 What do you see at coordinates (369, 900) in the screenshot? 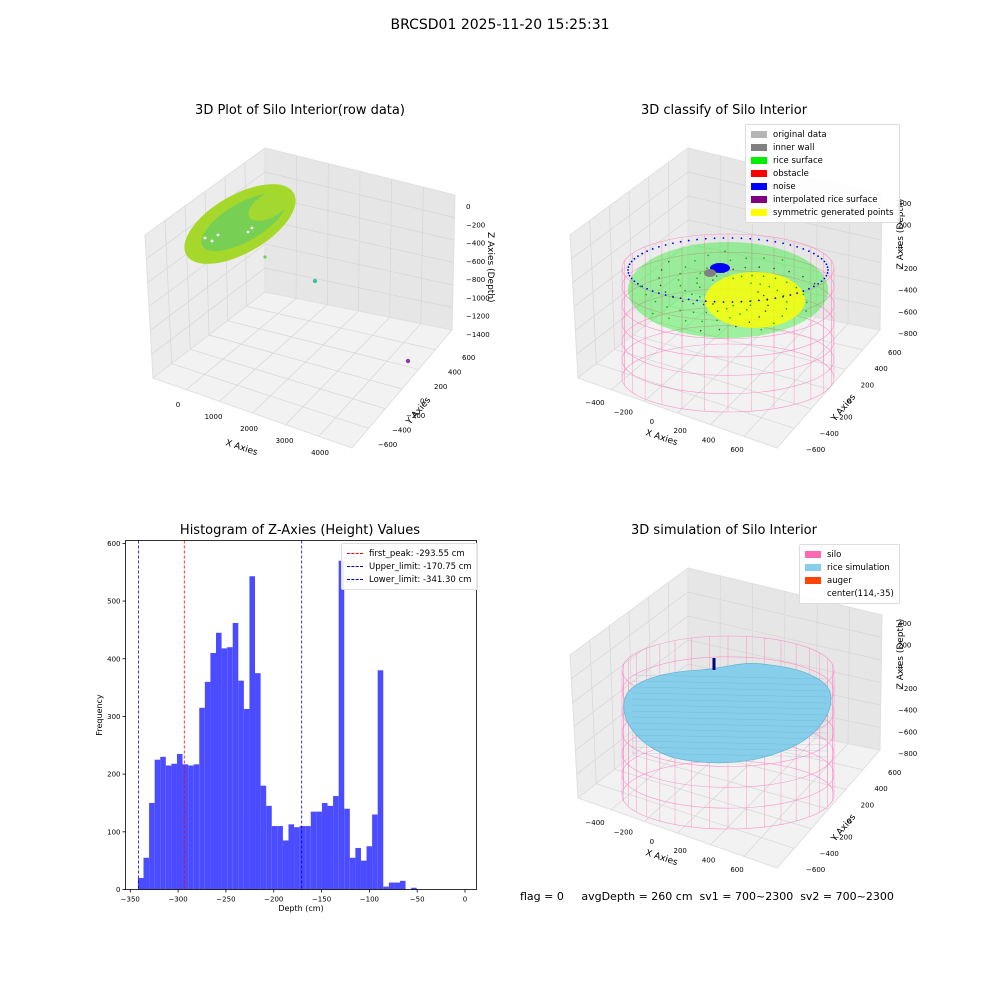
I see `x-tick-label: −100` at bounding box center [369, 900].